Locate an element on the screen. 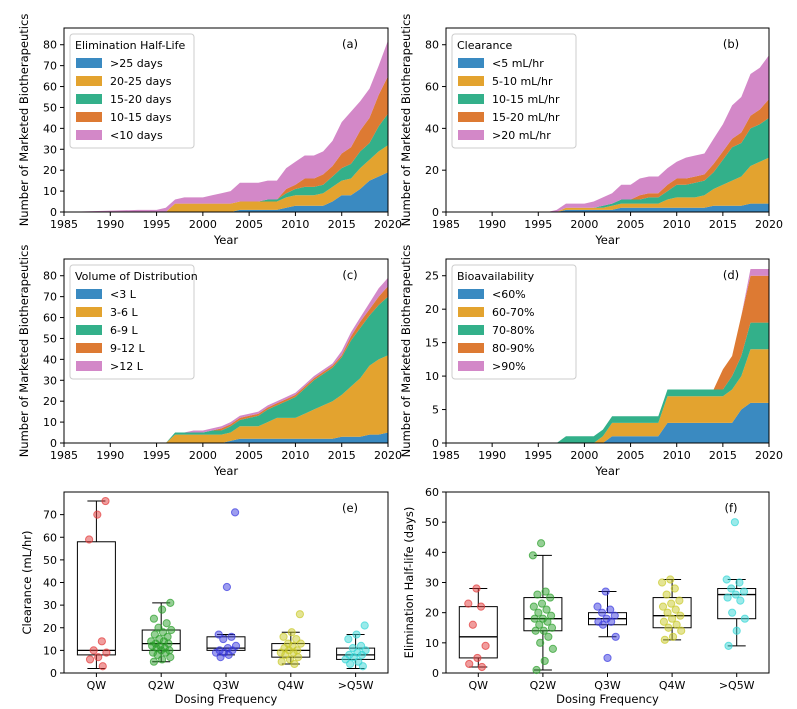  x-tick-label: 1995 is located at coordinates (538, 455).